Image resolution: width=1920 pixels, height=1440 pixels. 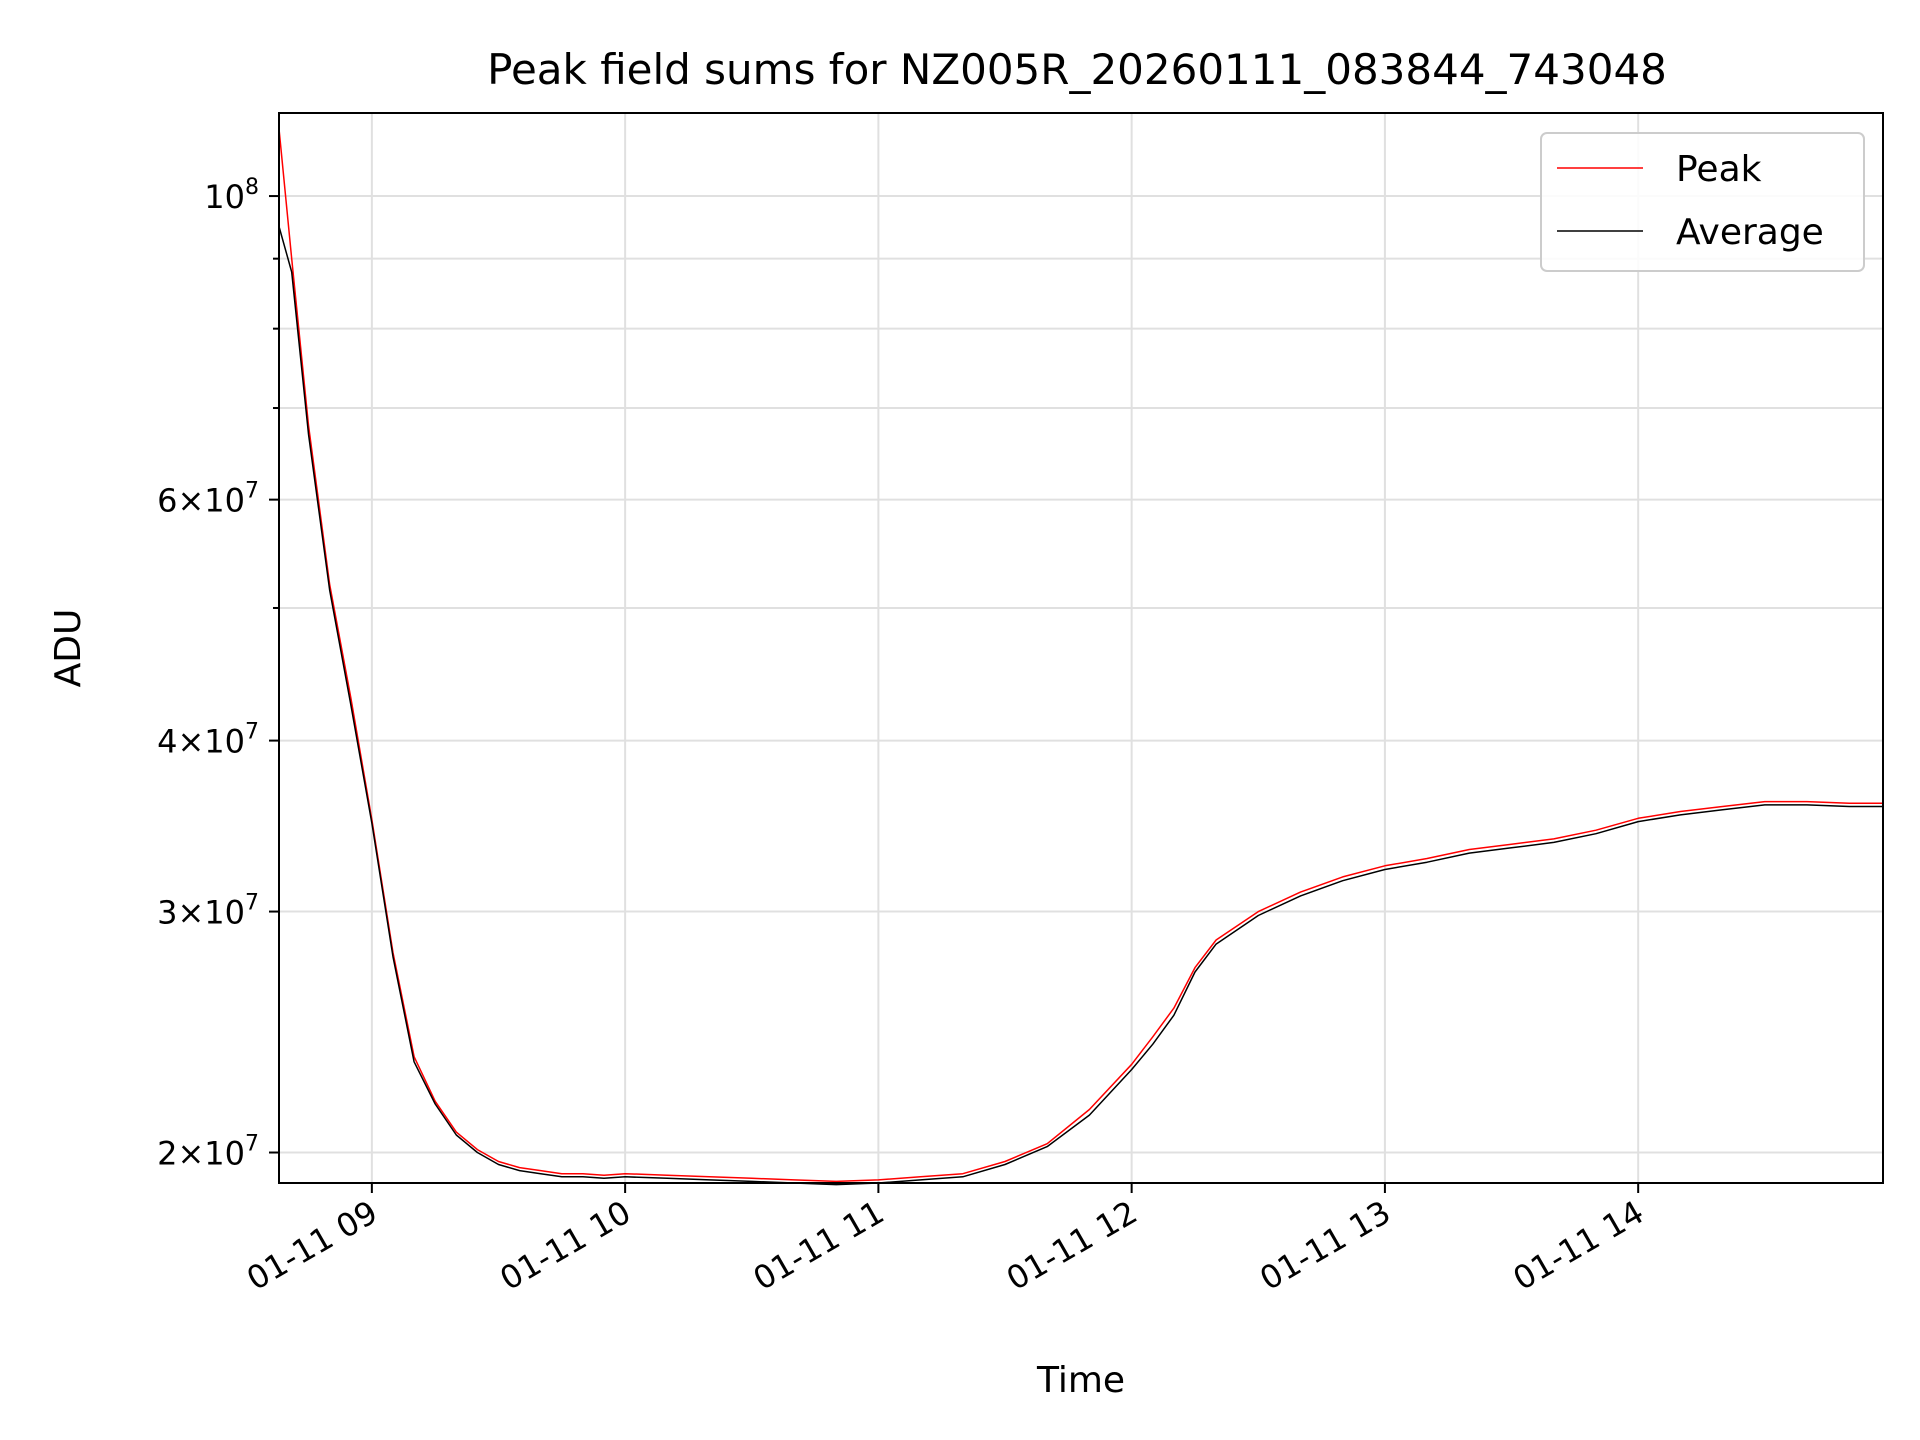 I want to click on legend-average-label: Average, so click(x=1750, y=232).